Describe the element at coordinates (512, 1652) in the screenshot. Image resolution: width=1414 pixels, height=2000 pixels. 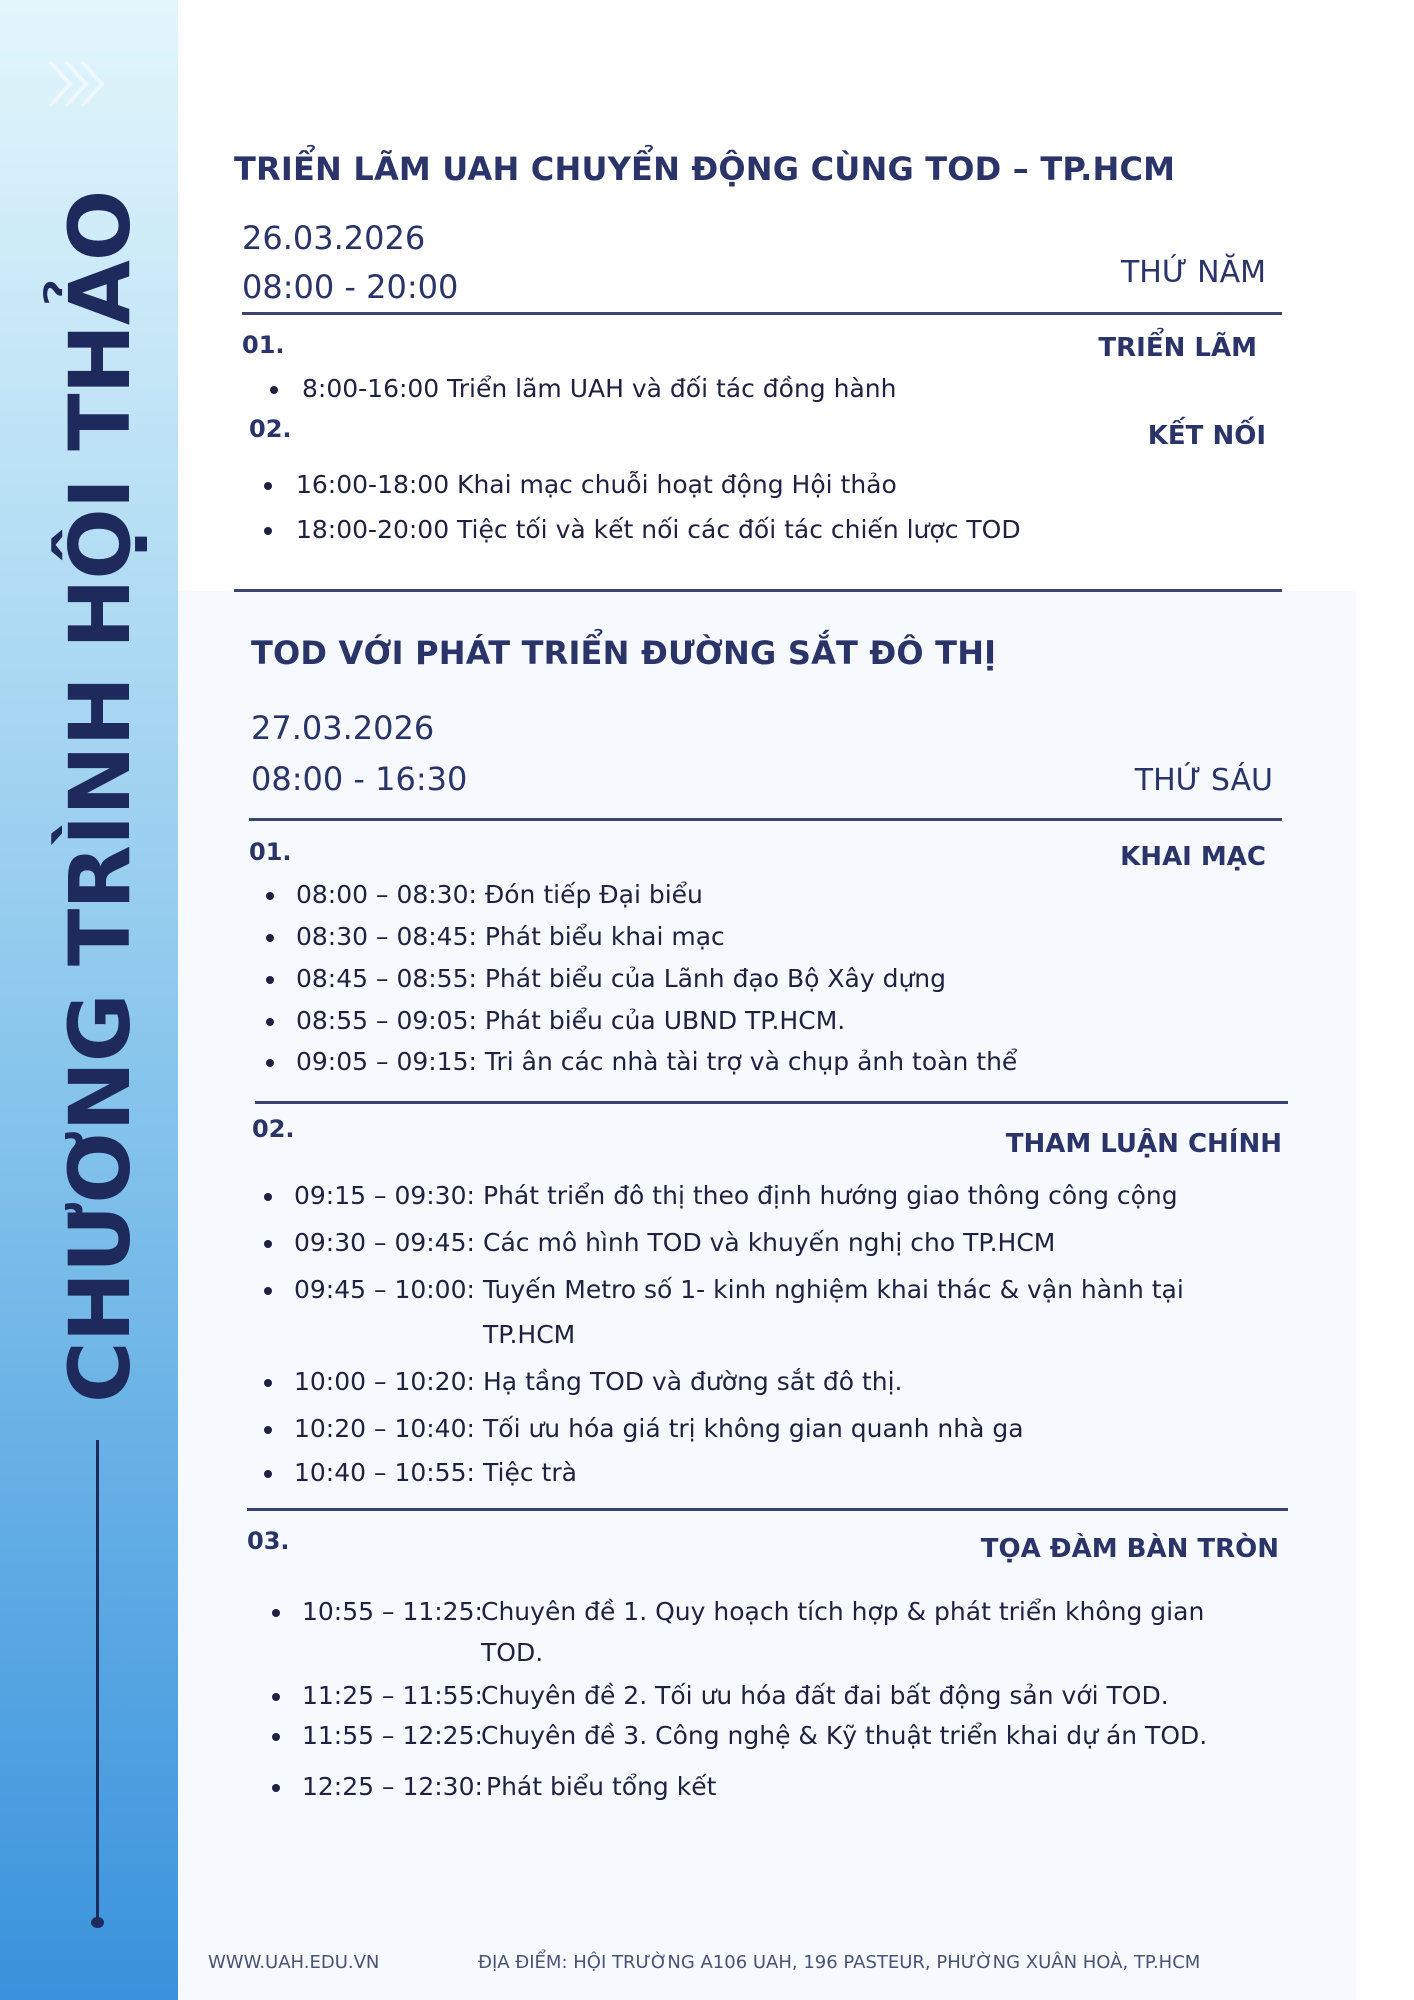
I see `item-text-continued: TOD.` at that location.